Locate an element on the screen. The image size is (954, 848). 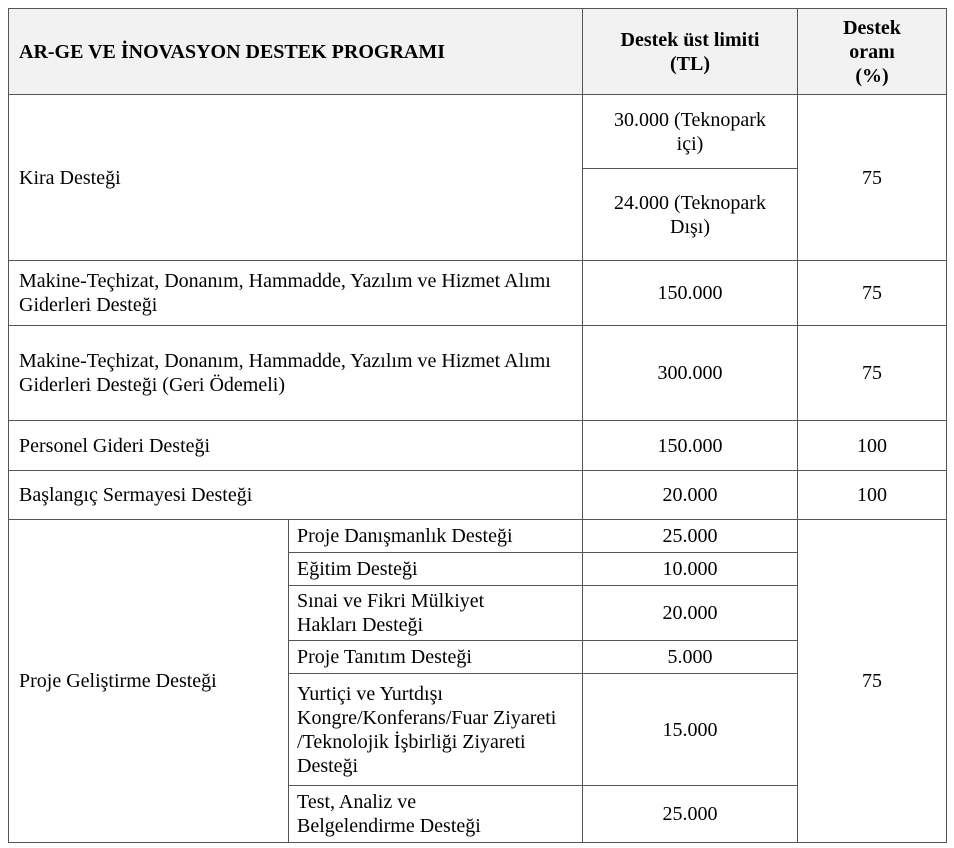
table-row: Proje Tanıtım Desteği 5.000 is located at coordinates (478, 657).